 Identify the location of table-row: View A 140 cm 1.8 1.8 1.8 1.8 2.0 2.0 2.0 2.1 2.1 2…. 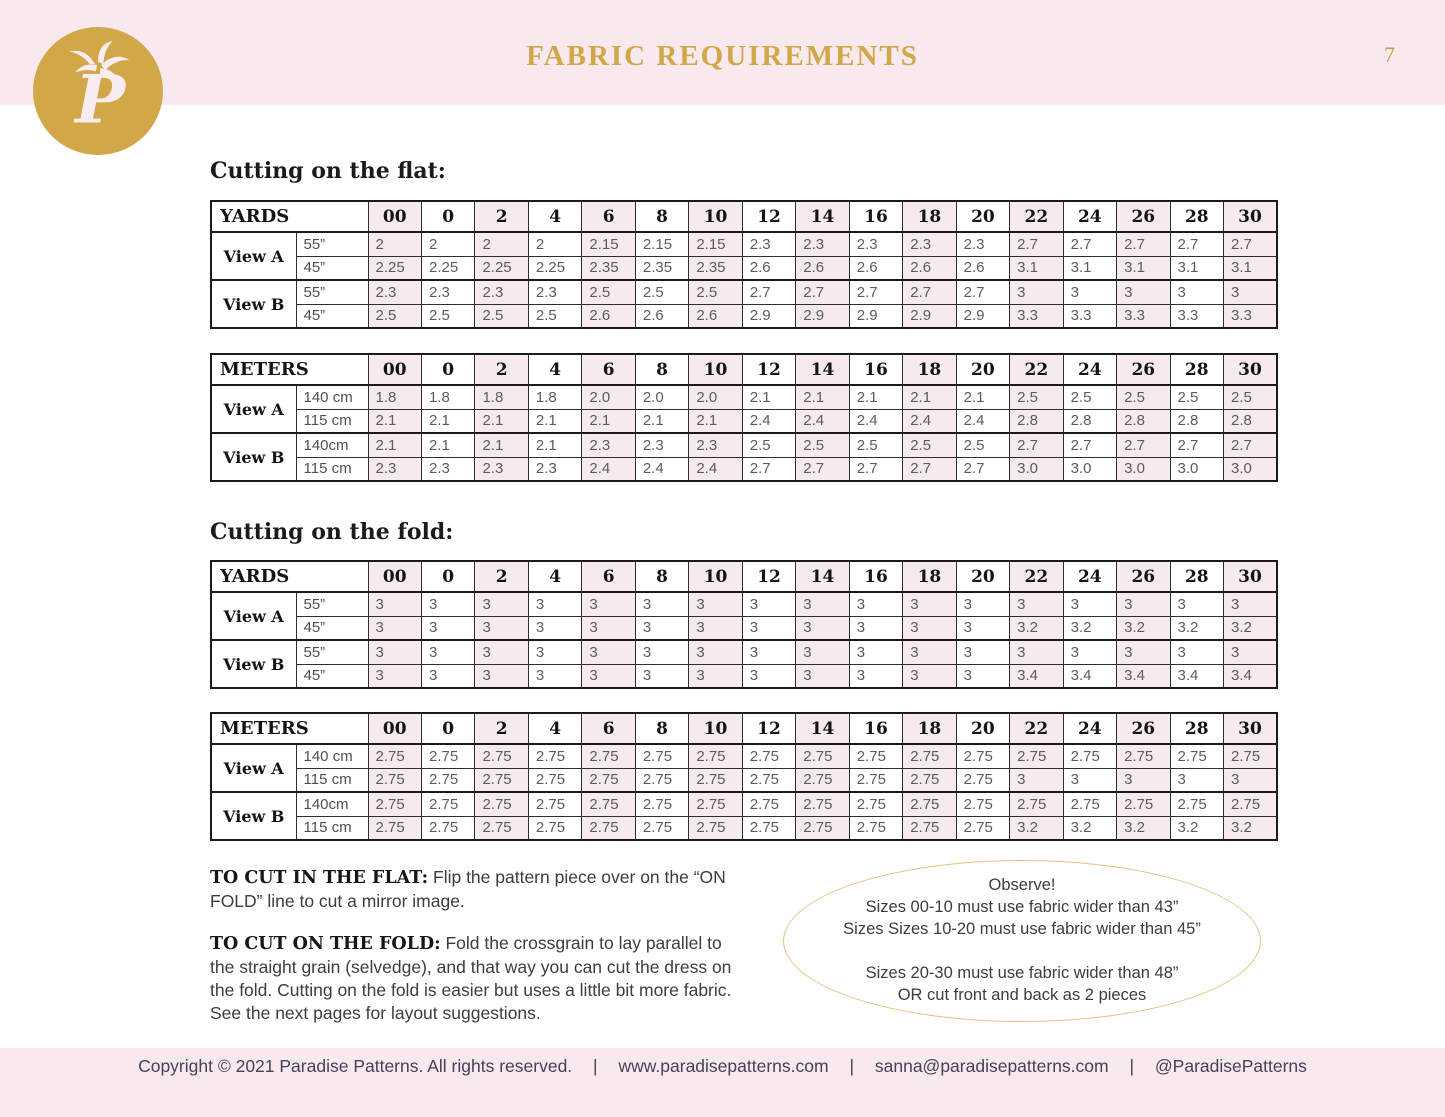
(744, 409).